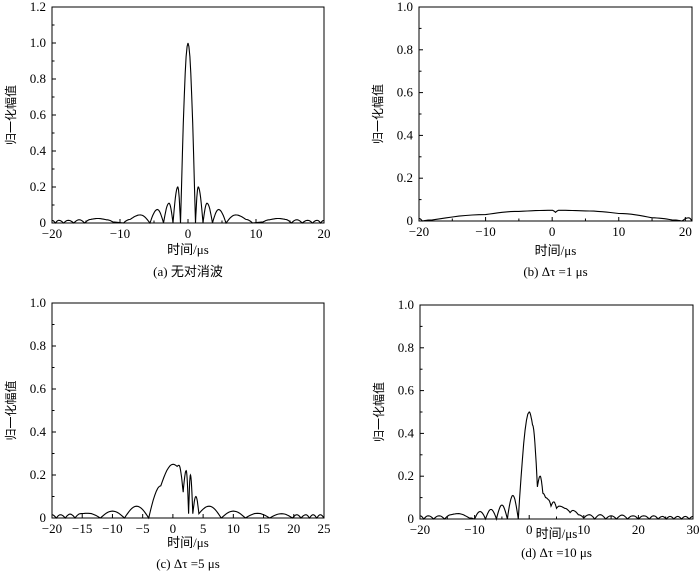 This screenshot has height=577, width=700. What do you see at coordinates (203, 528) in the screenshot?
I see `x-tick-label: 5` at bounding box center [203, 528].